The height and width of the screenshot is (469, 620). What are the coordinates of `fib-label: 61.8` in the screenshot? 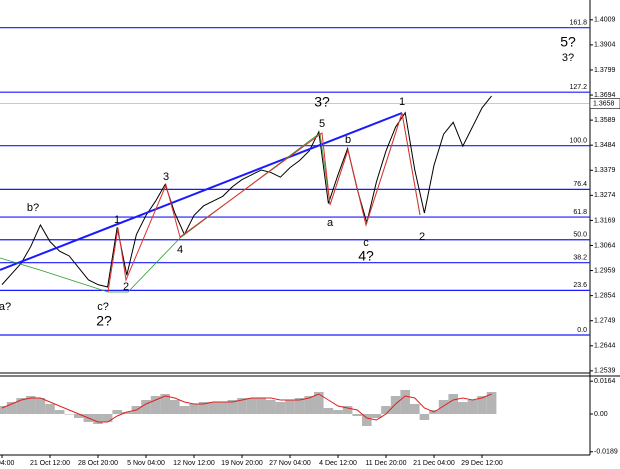 It's located at (580, 212).